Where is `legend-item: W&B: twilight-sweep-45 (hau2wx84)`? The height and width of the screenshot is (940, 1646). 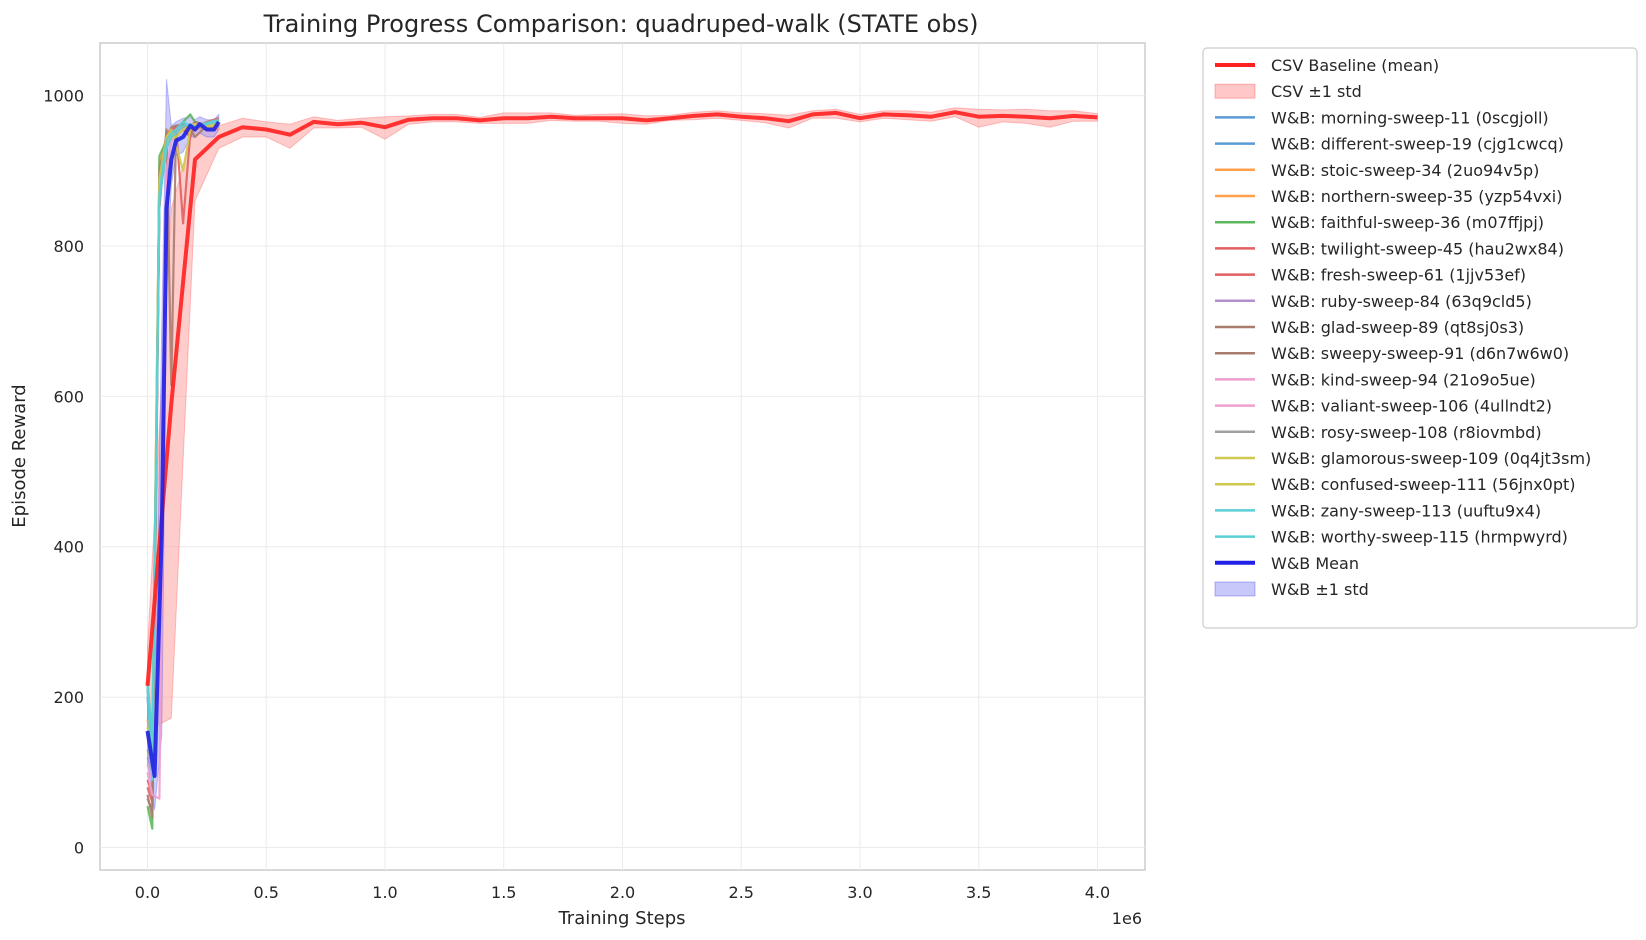
legend-item: W&B: twilight-sweep-45 (hau2wx84) is located at coordinates (1389, 248).